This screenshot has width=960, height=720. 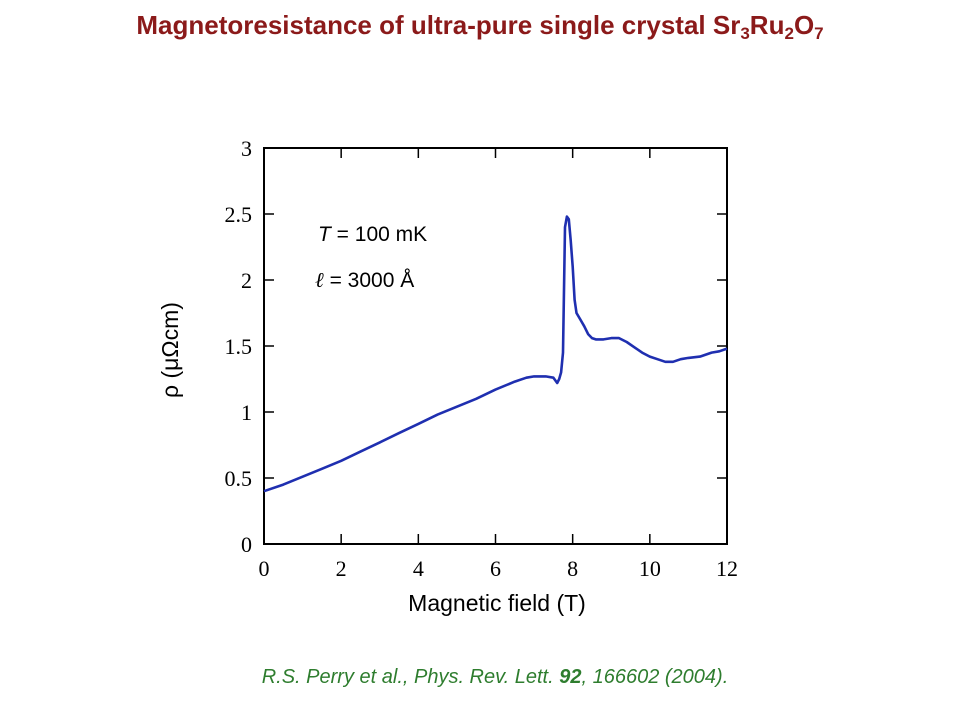 I want to click on y-tick-label-1: 0.5, so click(x=239, y=478).